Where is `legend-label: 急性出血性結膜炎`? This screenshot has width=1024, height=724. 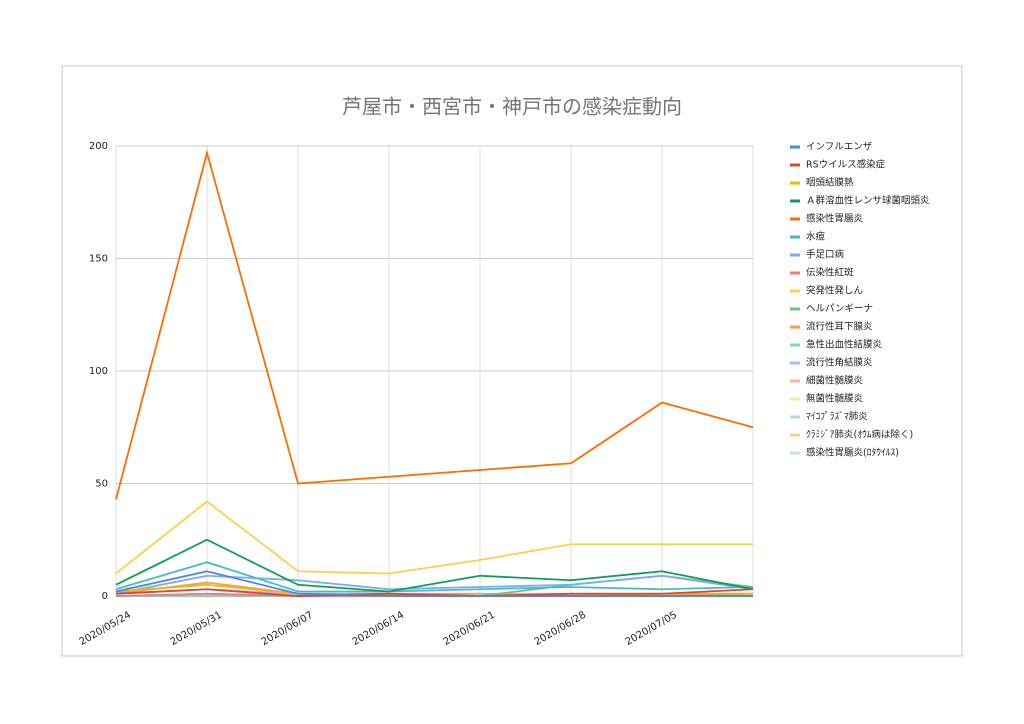
legend-label: 急性出血性結膜炎 is located at coordinates (844, 345).